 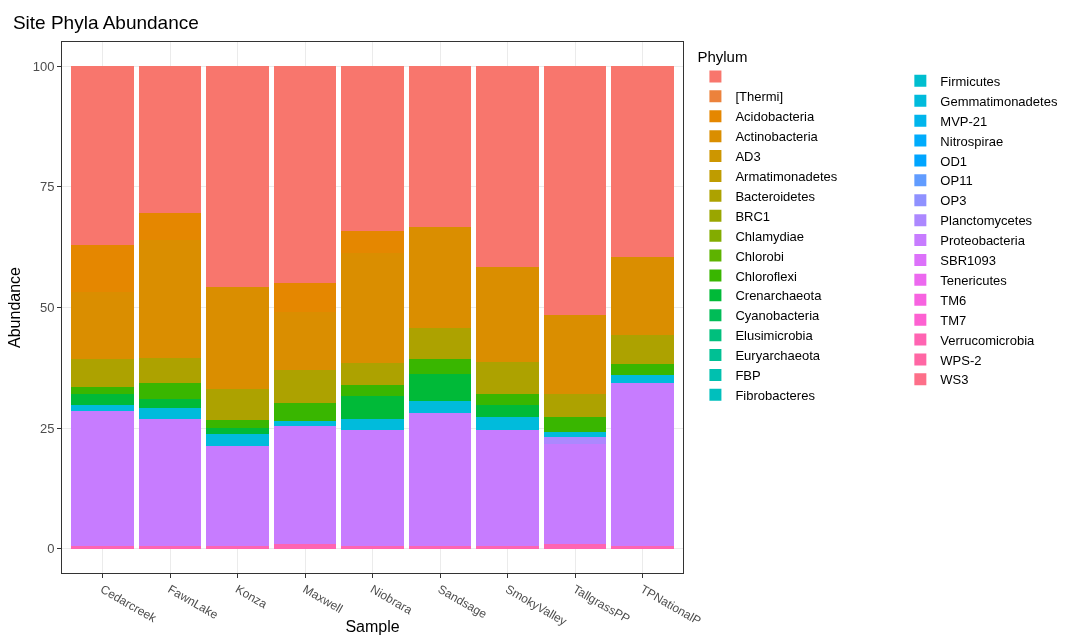 I want to click on legend-label: MVP-21, so click(x=964, y=121).